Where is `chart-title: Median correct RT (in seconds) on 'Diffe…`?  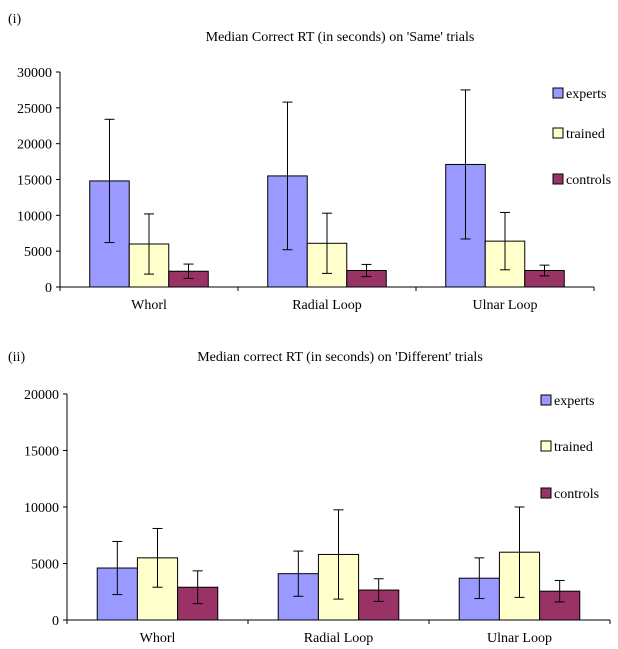 chart-title: Median correct RT (in seconds) on 'Diffe… is located at coordinates (340, 357).